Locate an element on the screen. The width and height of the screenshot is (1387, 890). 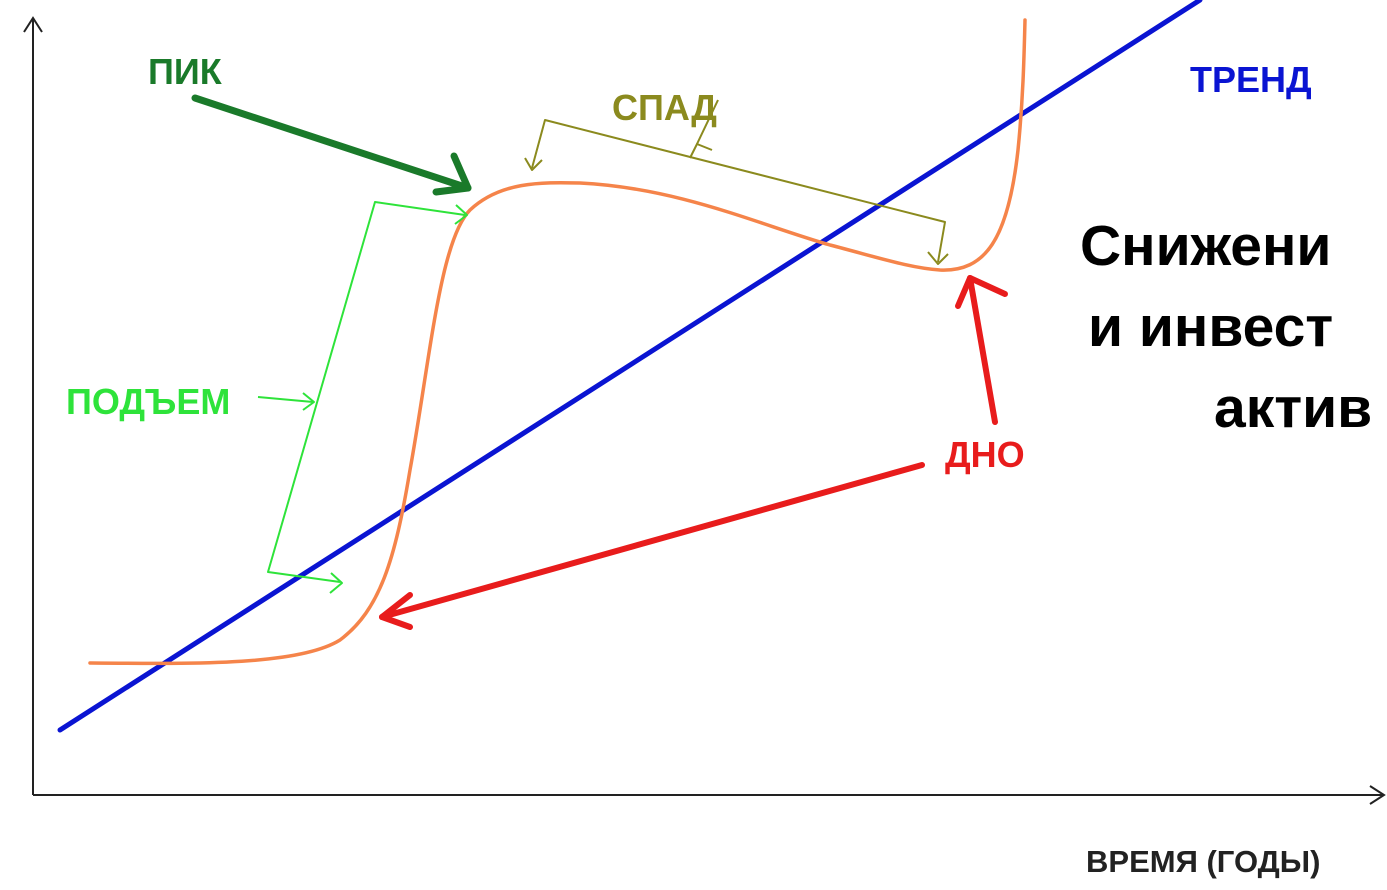
peak-arrow is located at coordinates (331, 145).